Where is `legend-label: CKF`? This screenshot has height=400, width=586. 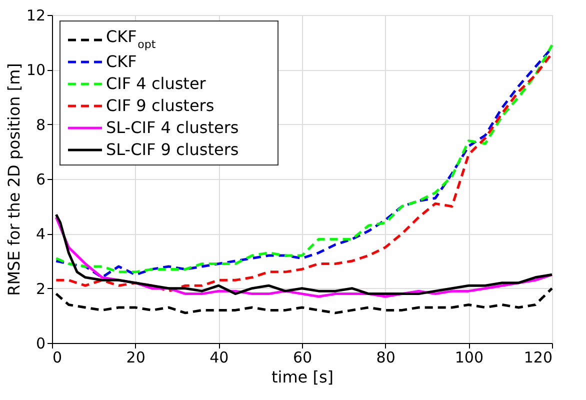 legend-label: CKF is located at coordinates (121, 61).